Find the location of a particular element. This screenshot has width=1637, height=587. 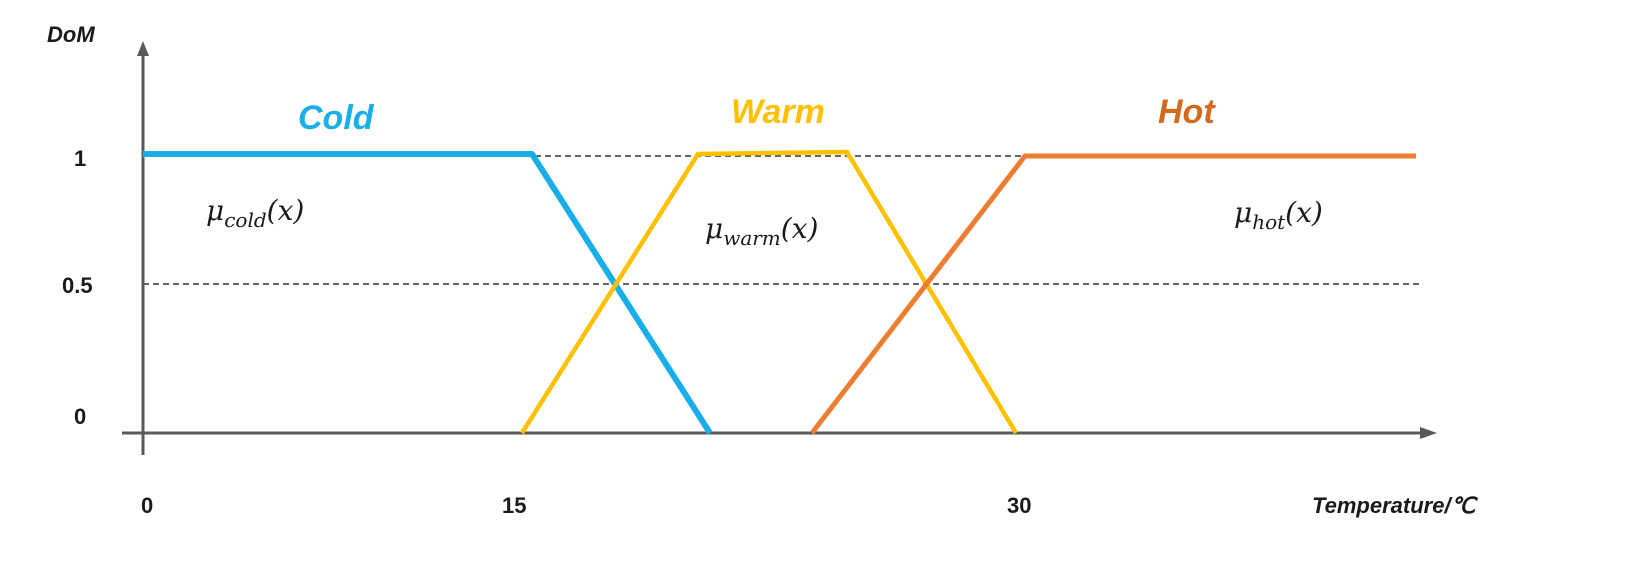

y-axis-title: DoM is located at coordinates (71, 34).